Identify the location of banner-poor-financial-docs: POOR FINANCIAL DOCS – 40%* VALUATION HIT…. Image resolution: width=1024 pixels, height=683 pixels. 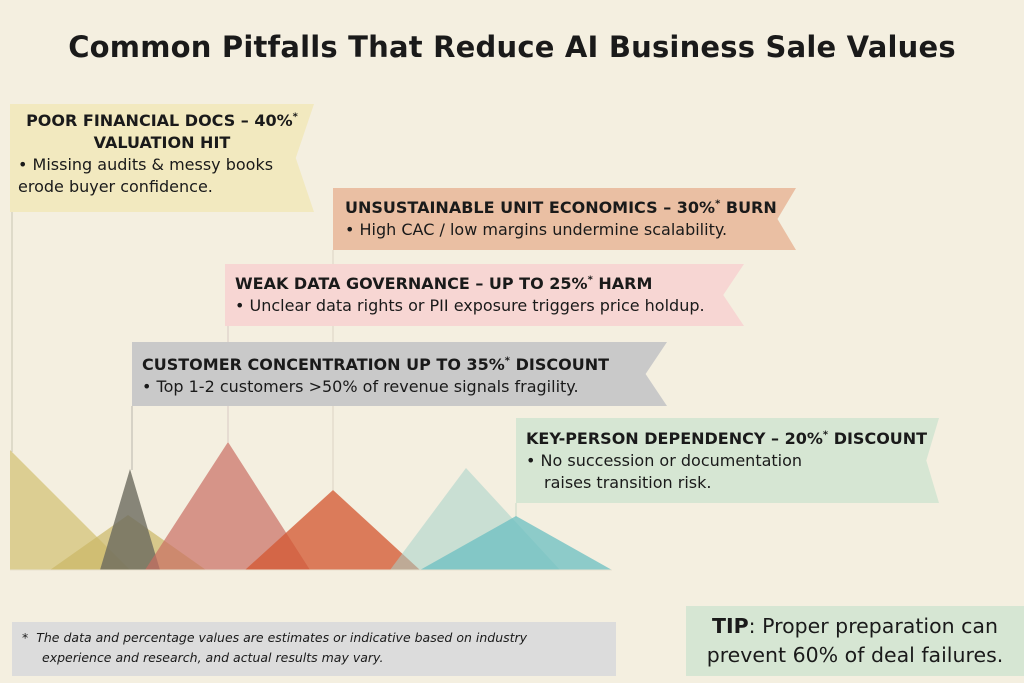
(162, 158).